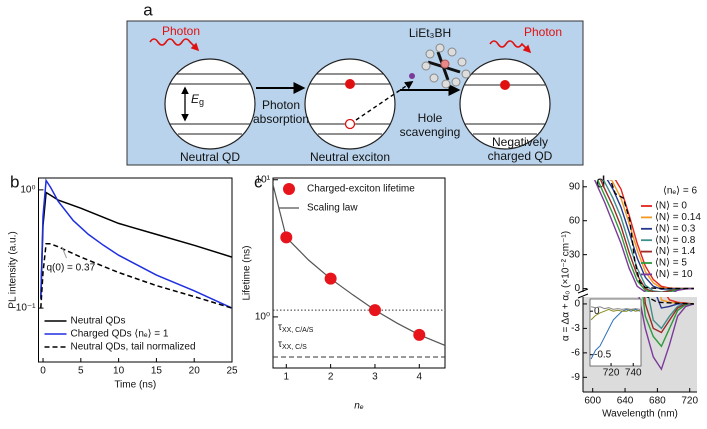  Describe the element at coordinates (148, 9) in the screenshot. I see `panel-label: a` at that location.